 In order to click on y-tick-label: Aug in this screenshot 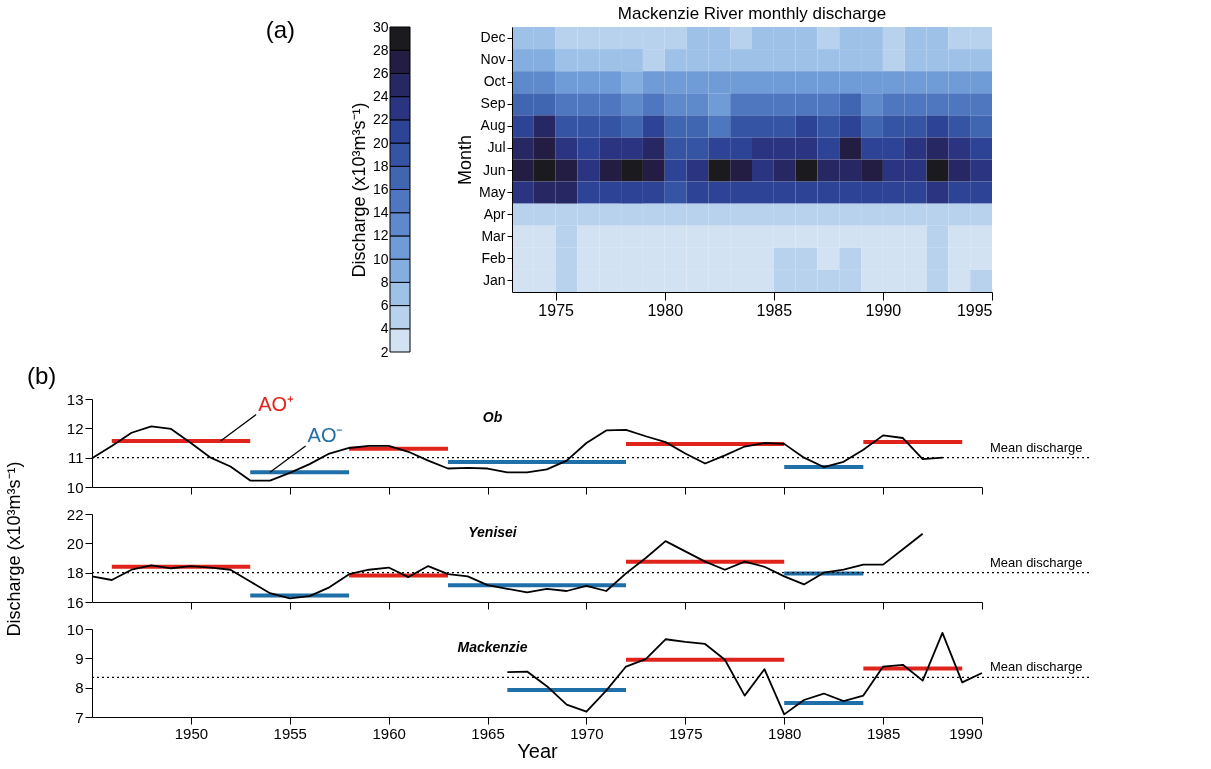, I will do `click(493, 125)`.